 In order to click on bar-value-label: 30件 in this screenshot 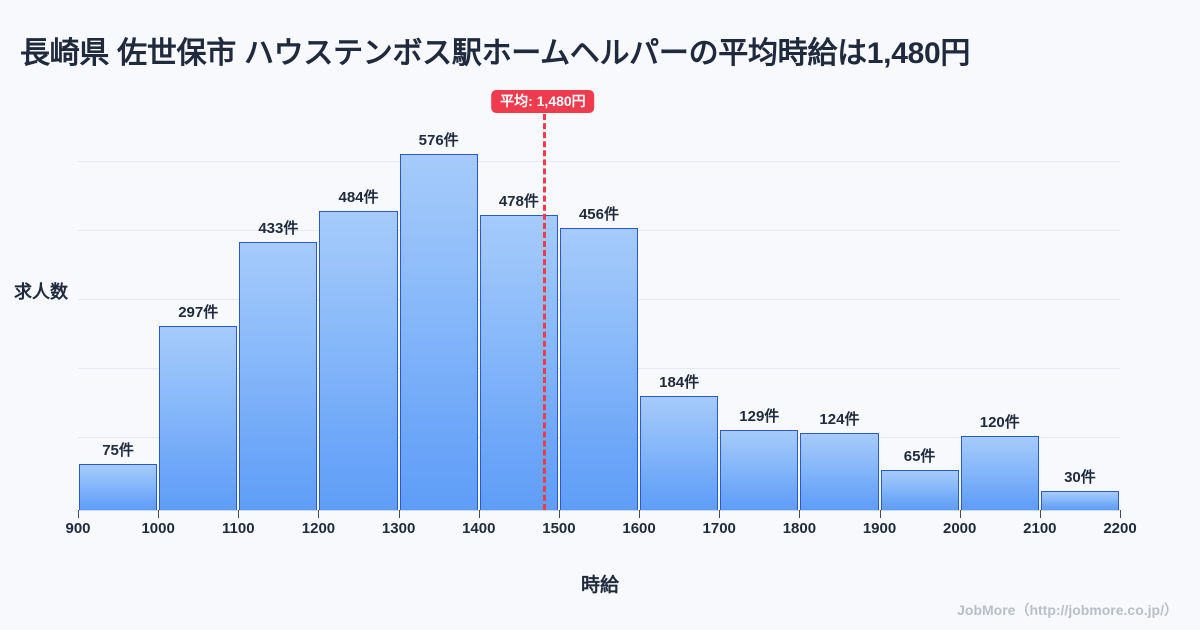, I will do `click(1080, 478)`.